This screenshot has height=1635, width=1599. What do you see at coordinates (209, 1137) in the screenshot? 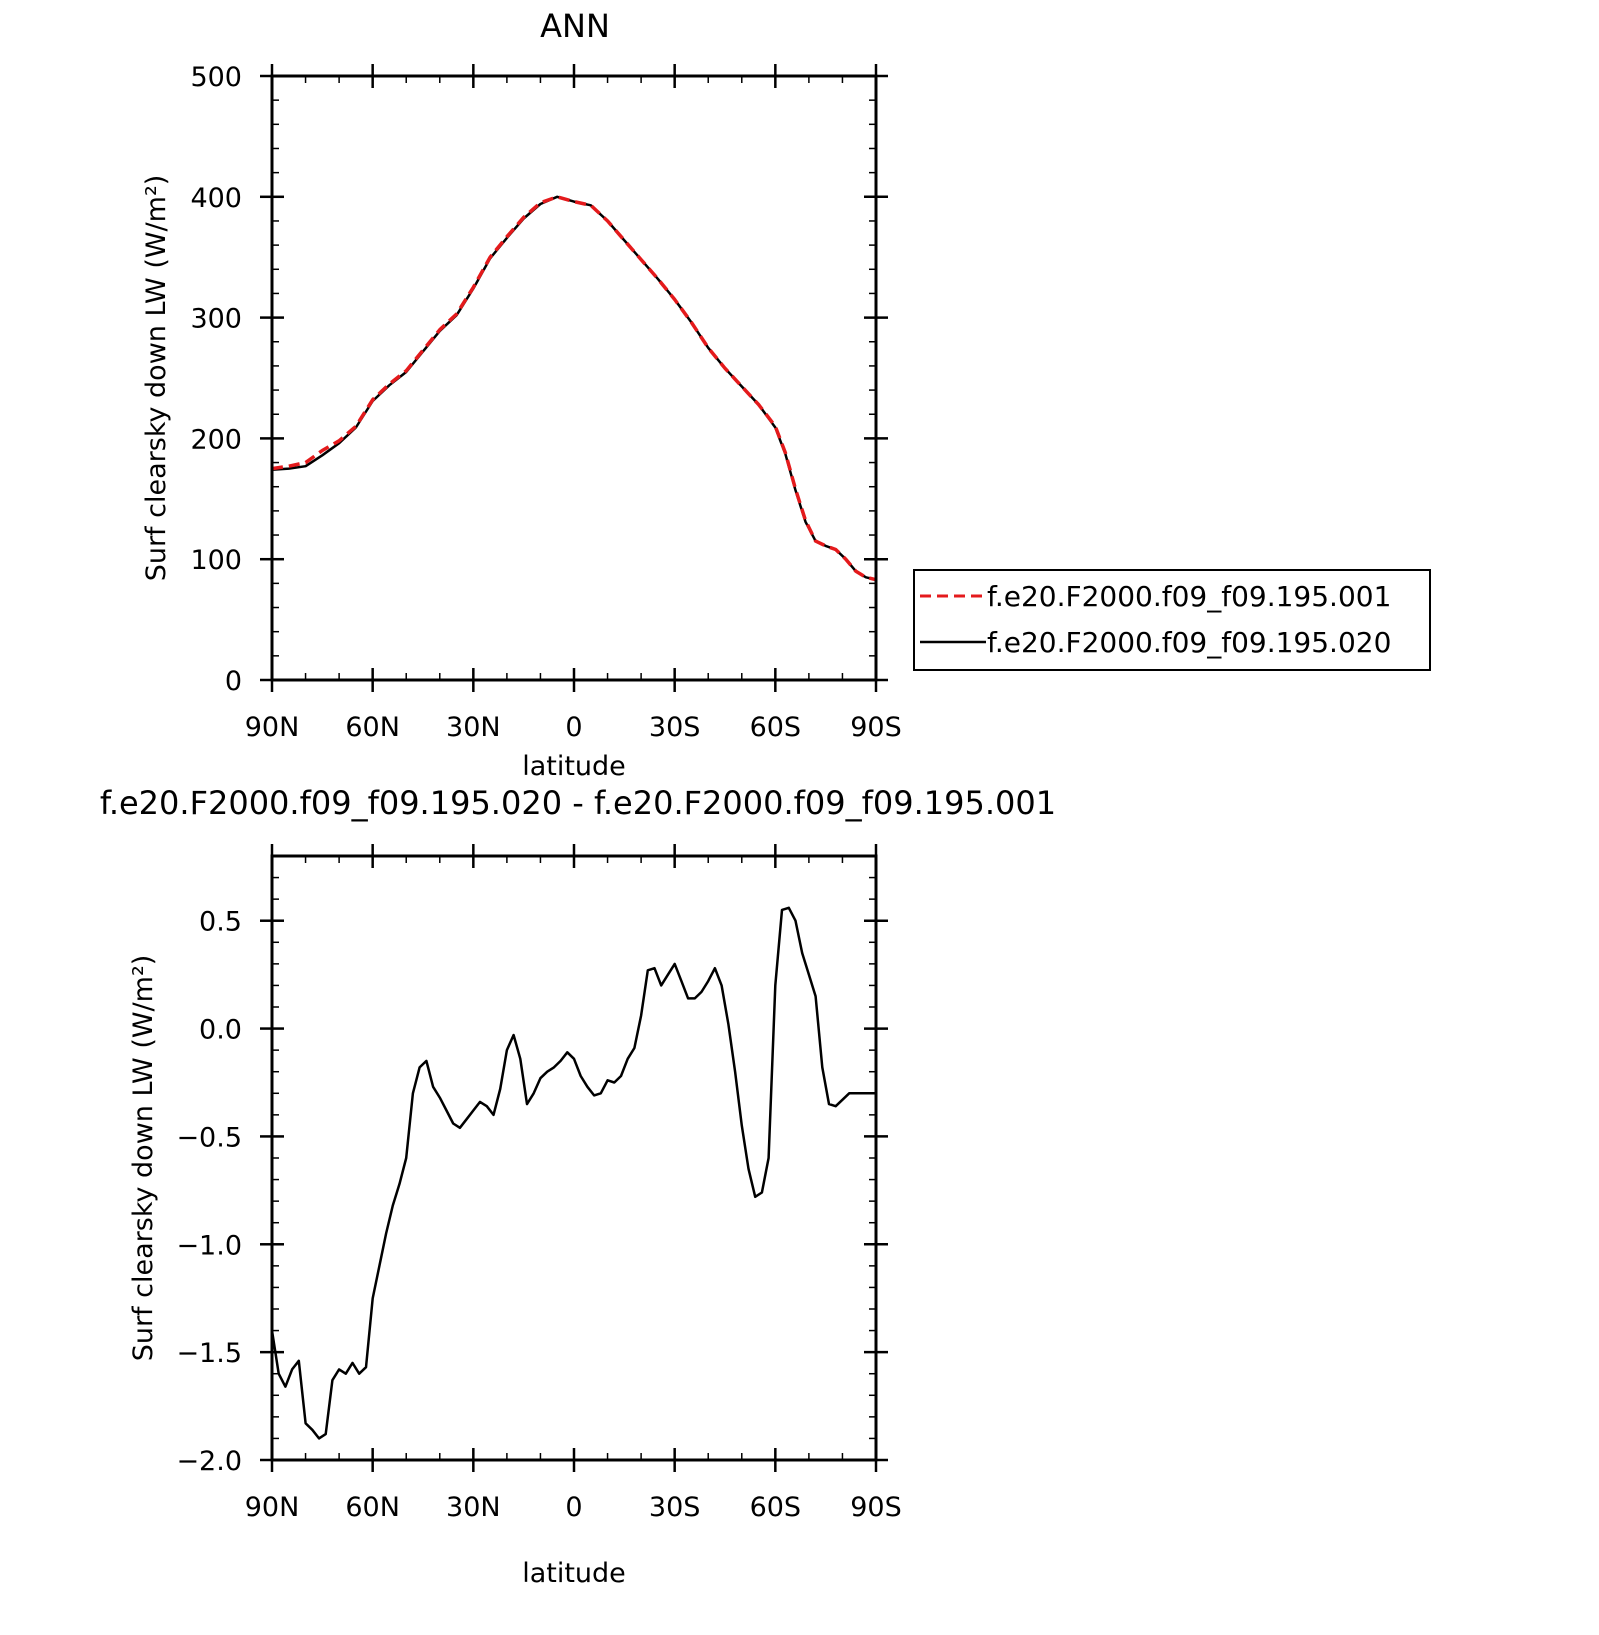
I see `bottom-y-tick-label: −0.5` at bounding box center [209, 1137].